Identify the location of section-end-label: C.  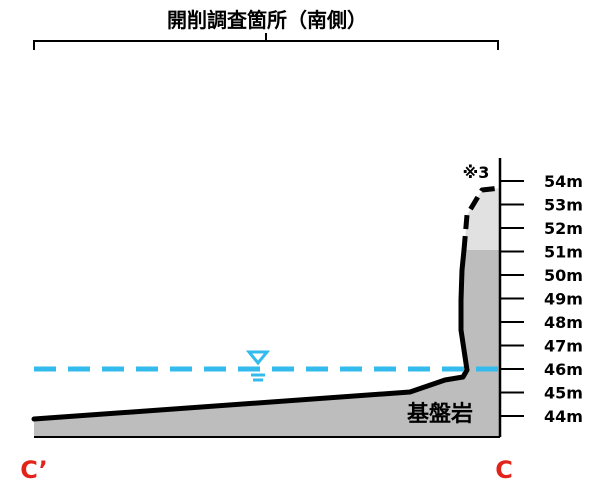
(504, 469).